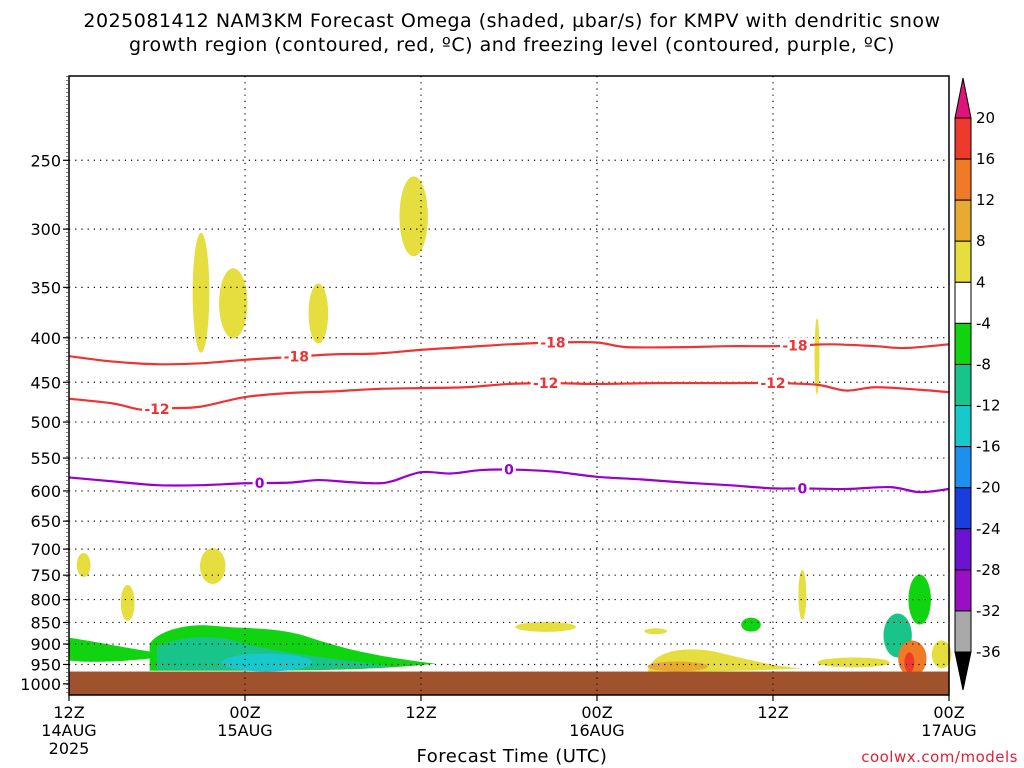 The width and height of the screenshot is (1024, 768). What do you see at coordinates (512, 756) in the screenshot?
I see `x-axis-label: Forecast Time (UTC)` at bounding box center [512, 756].